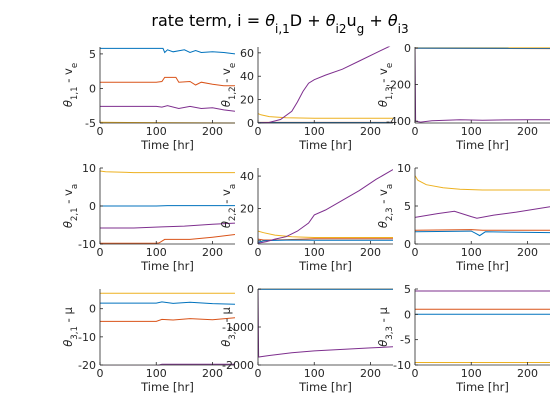 This screenshot has height=420, width=560. Describe the element at coordinates (247, 100) in the screenshot. I see `y-tick-label: 20` at that location.